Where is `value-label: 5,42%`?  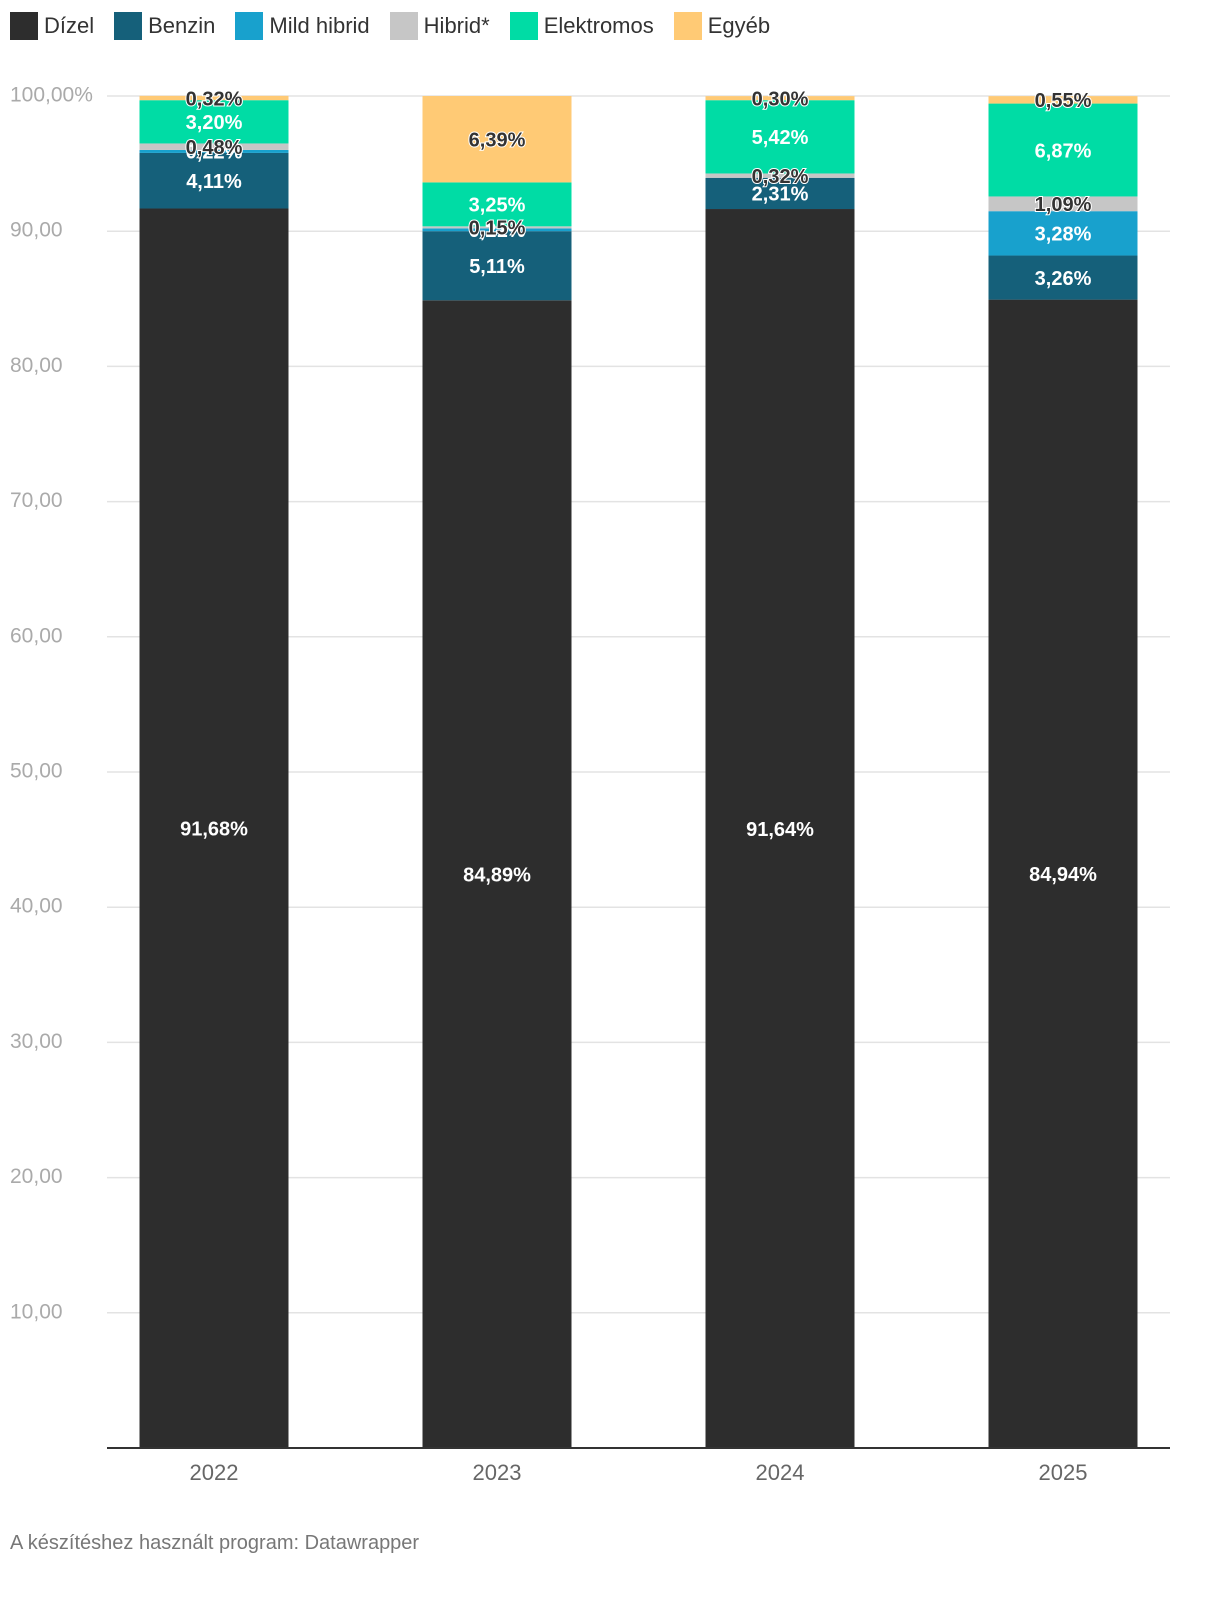
value-label: 5,42% is located at coordinates (780, 138).